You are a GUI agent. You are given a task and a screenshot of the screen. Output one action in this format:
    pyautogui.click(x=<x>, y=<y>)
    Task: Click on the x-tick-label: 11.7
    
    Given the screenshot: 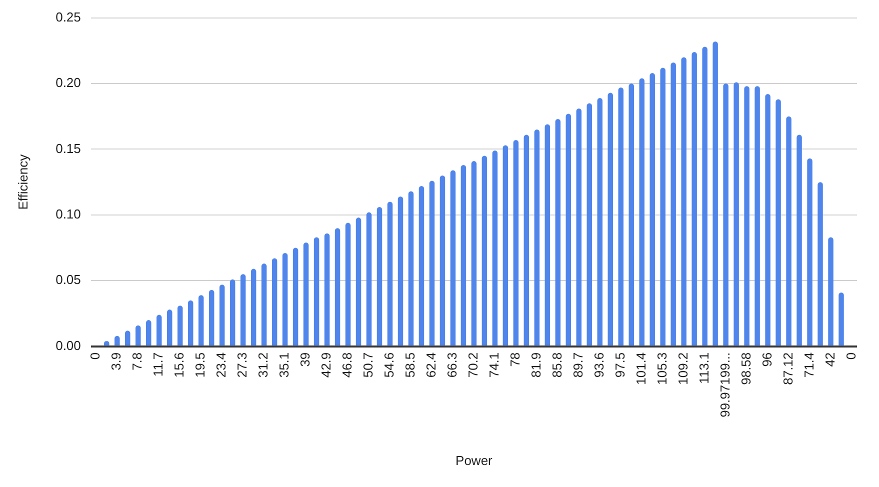 What is the action you would take?
    pyautogui.click(x=158, y=364)
    